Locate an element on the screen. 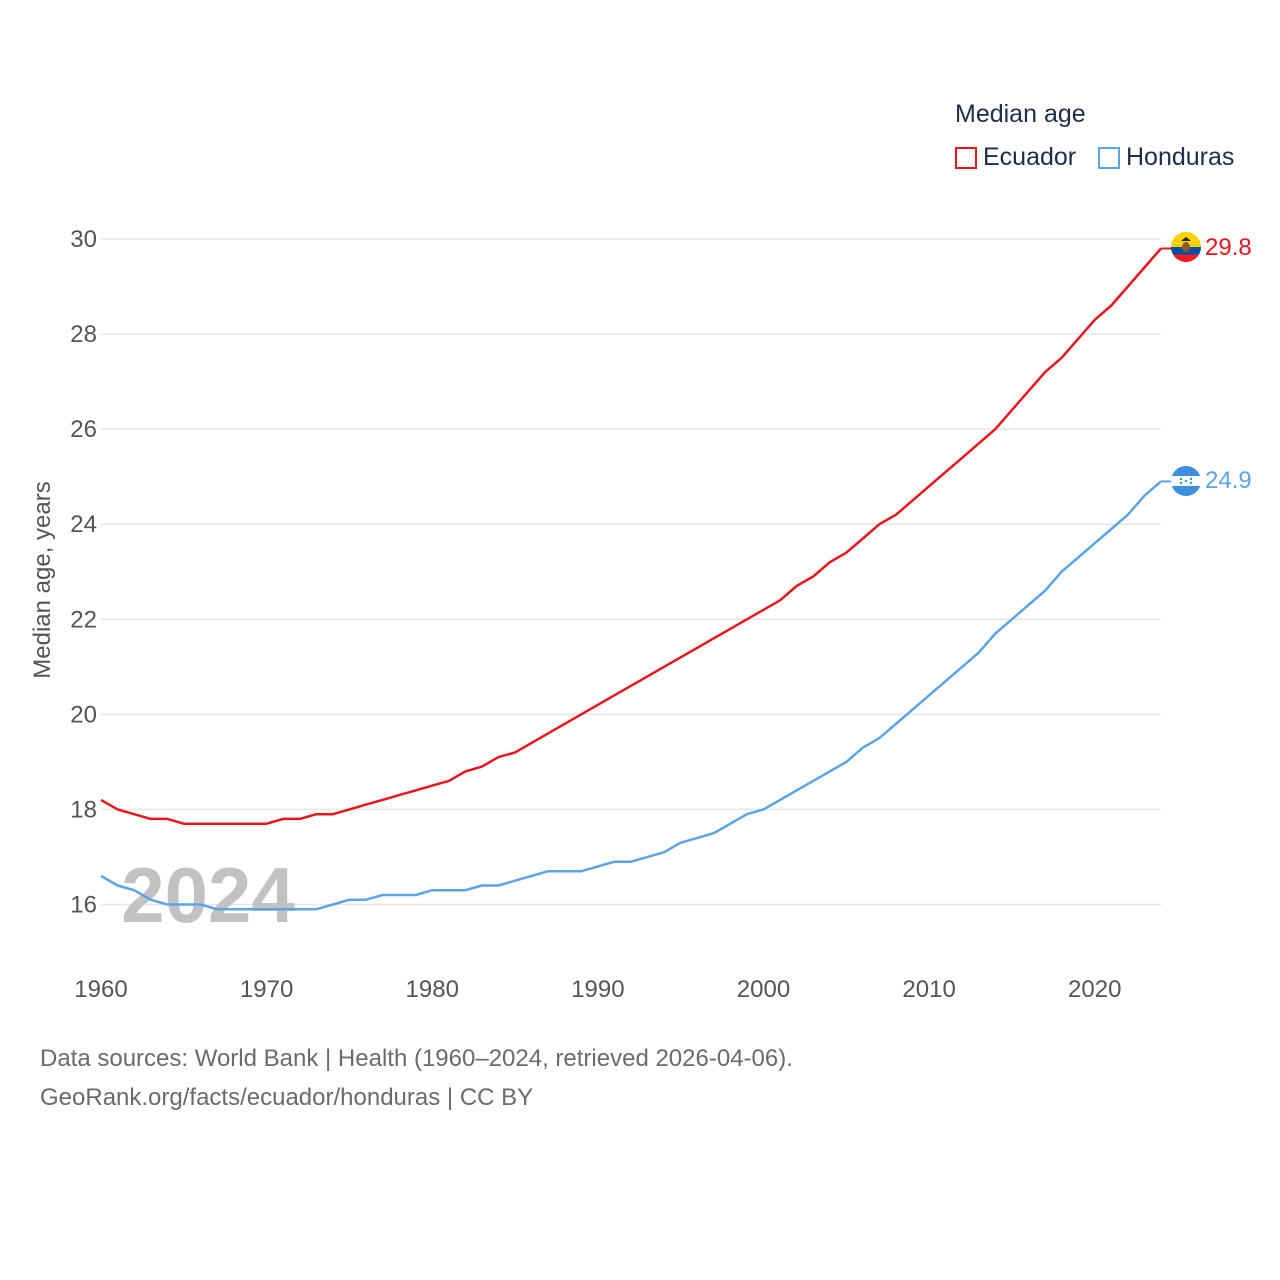 Image resolution: width=1280 pixels, height=1280 pixels. legend-swatch-honduras is located at coordinates (1109, 157).